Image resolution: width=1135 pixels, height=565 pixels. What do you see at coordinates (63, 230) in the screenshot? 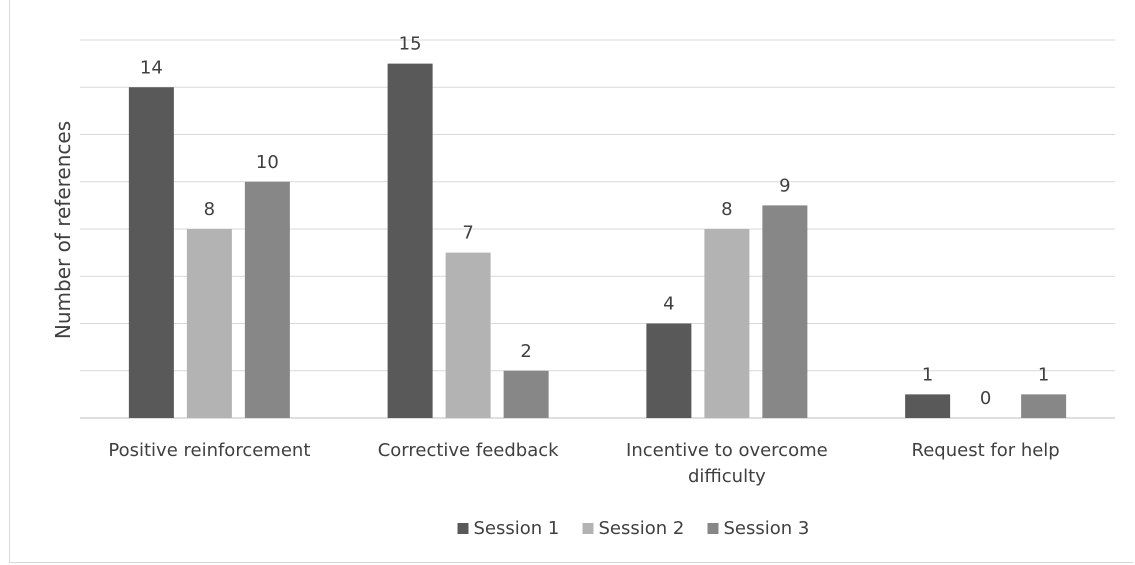
I see `y-axis-label: Number of references` at bounding box center [63, 230].